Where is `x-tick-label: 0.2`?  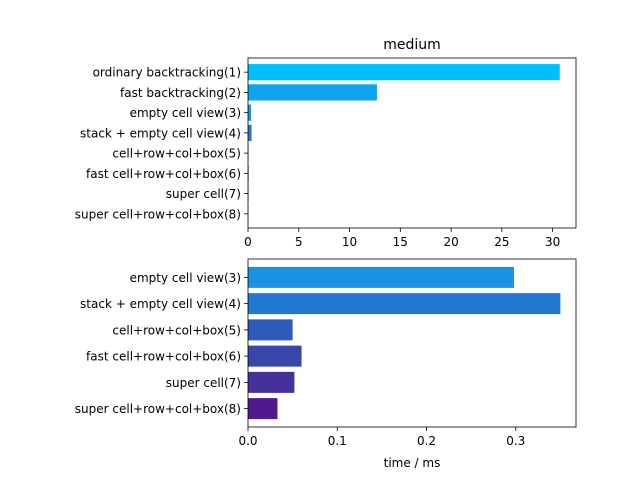
x-tick-label: 0.2 is located at coordinates (426, 441).